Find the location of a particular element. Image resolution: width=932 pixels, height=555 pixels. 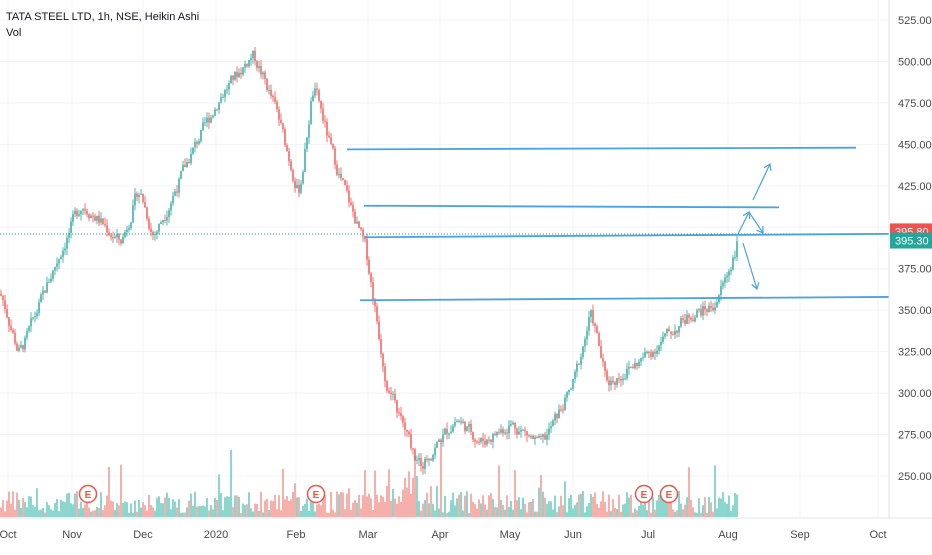

chart-legend: TATA STEEL LTD, 1h, NSE, Heikin Ashi Vol is located at coordinates (102, 25).